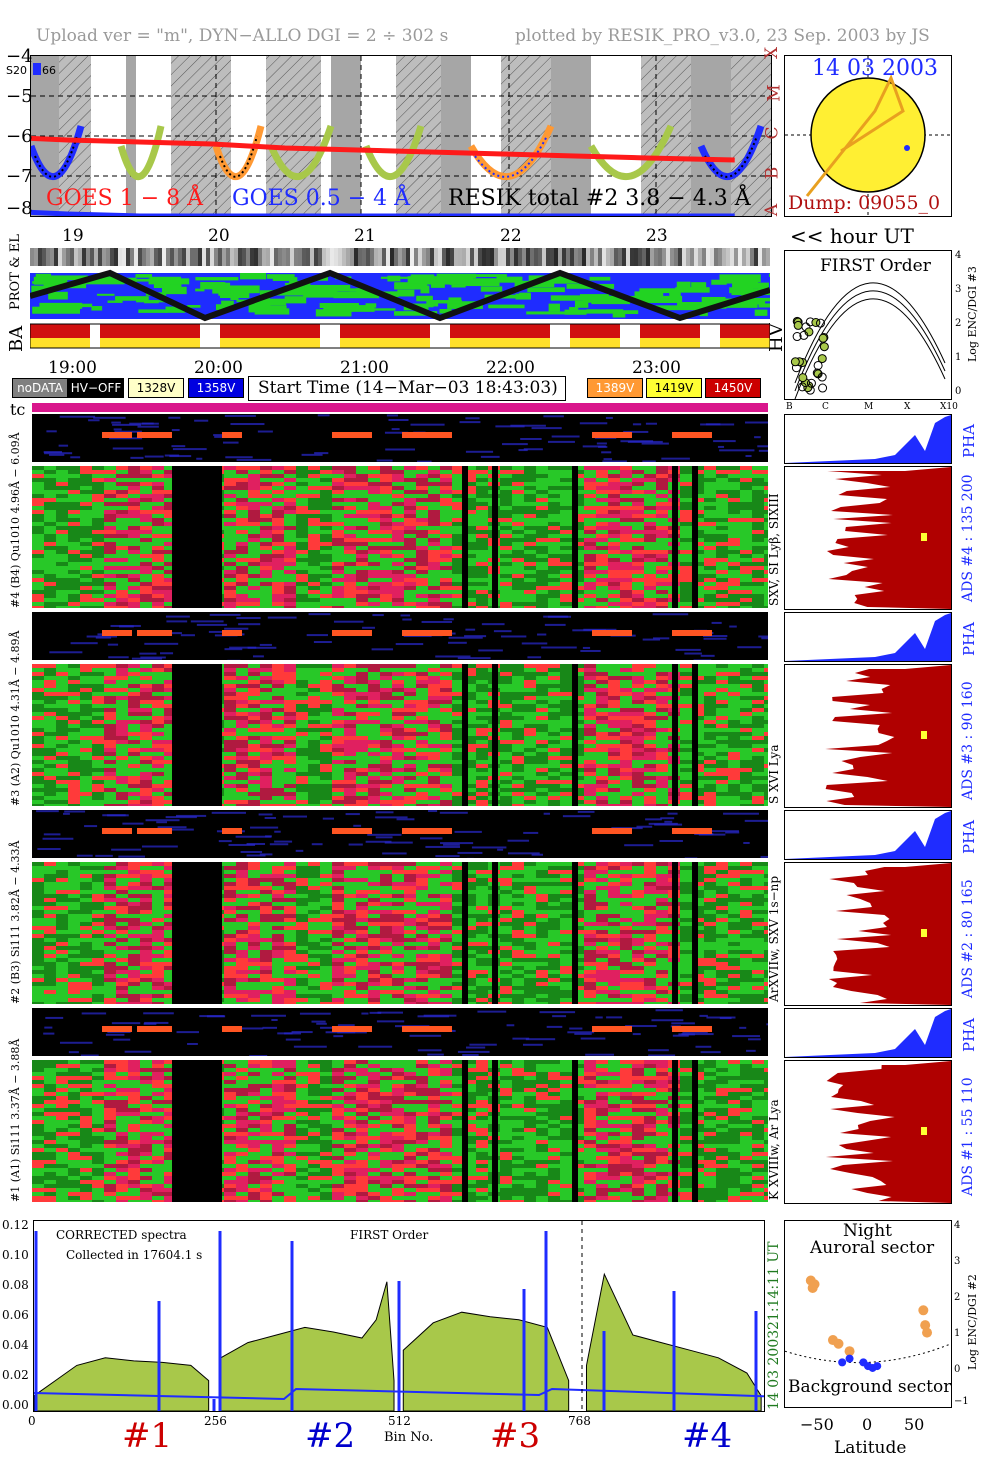 The image size is (1004, 1477). Describe the element at coordinates (218, 368) in the screenshot. I see `time-2000: 20:00` at that location.